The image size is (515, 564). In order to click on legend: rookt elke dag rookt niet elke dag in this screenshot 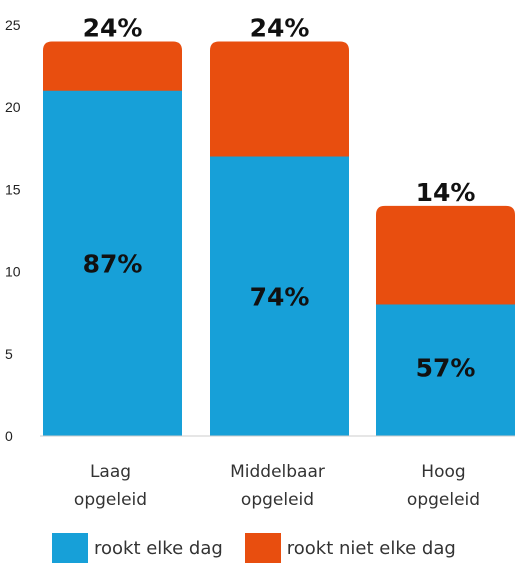, I will do `click(265, 548)`.